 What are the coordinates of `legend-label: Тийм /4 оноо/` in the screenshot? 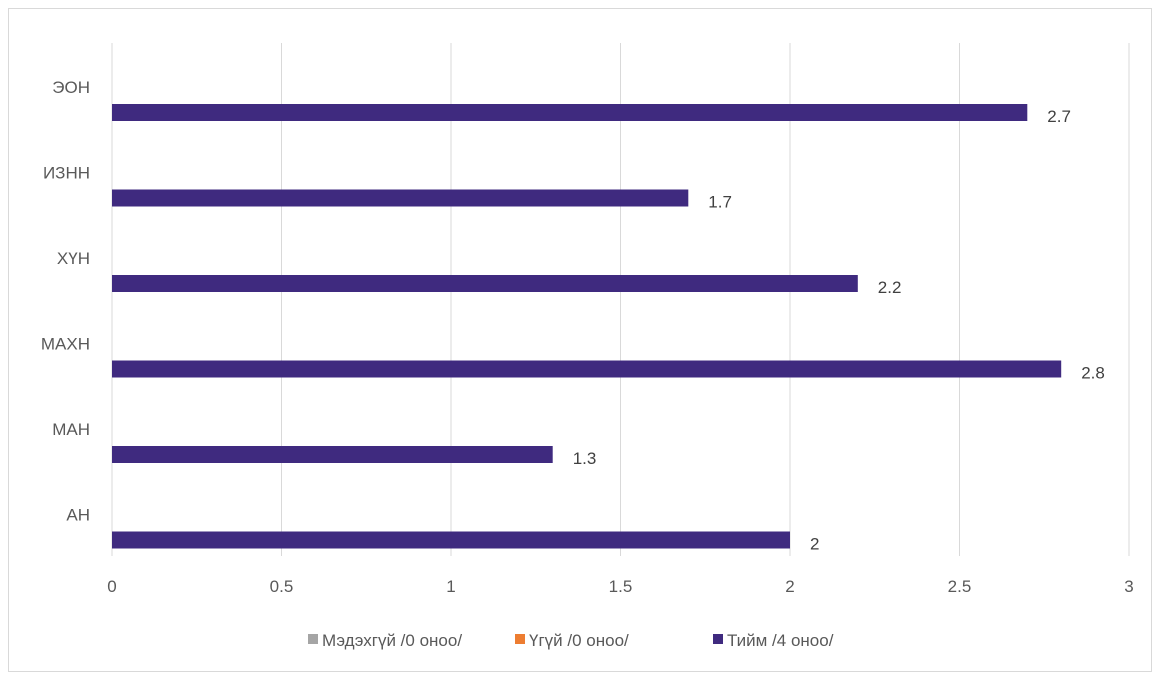 It's located at (780, 640).